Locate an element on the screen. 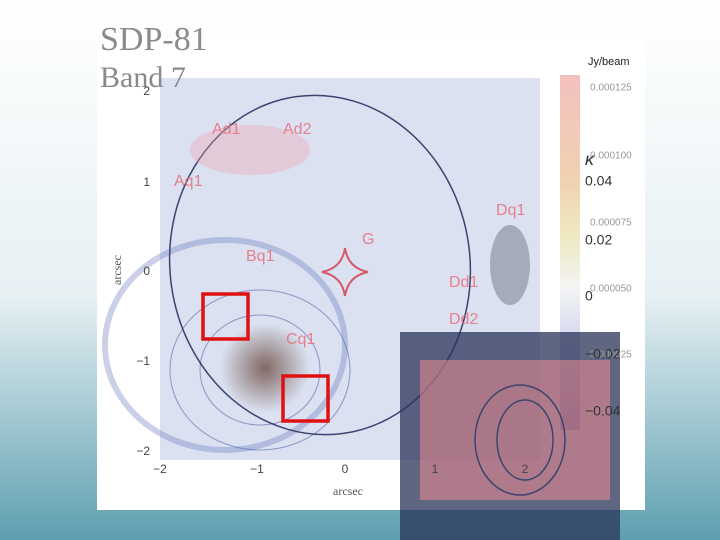  kappa-tick-label: 0.04 is located at coordinates (598, 181).